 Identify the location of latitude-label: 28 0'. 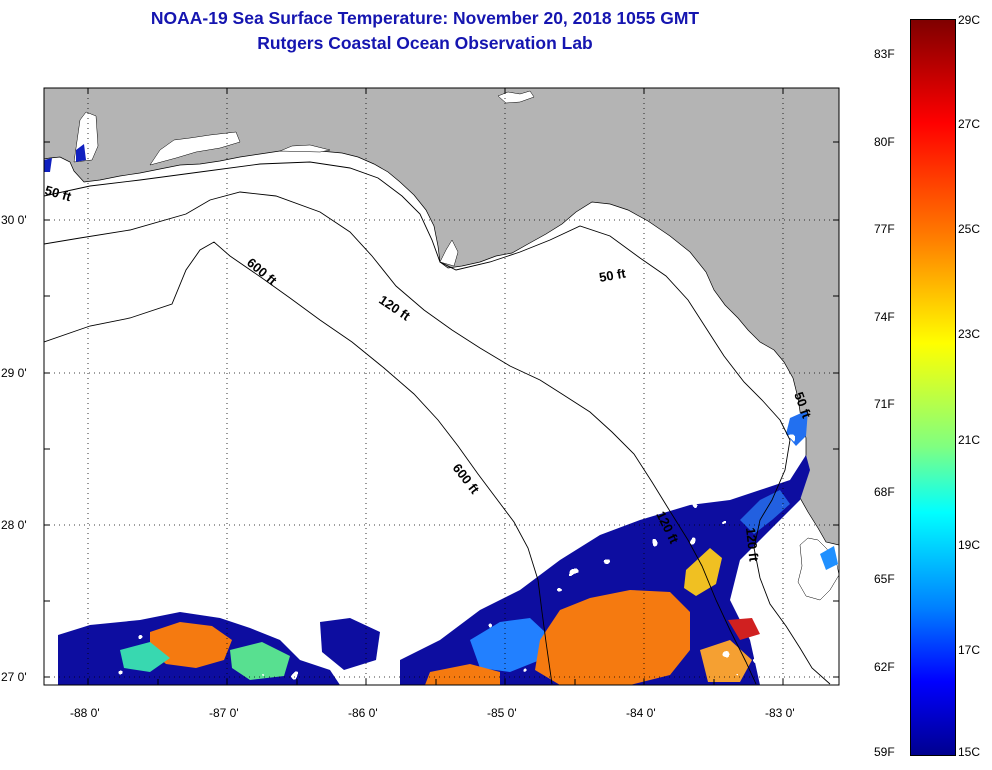
(14, 525).